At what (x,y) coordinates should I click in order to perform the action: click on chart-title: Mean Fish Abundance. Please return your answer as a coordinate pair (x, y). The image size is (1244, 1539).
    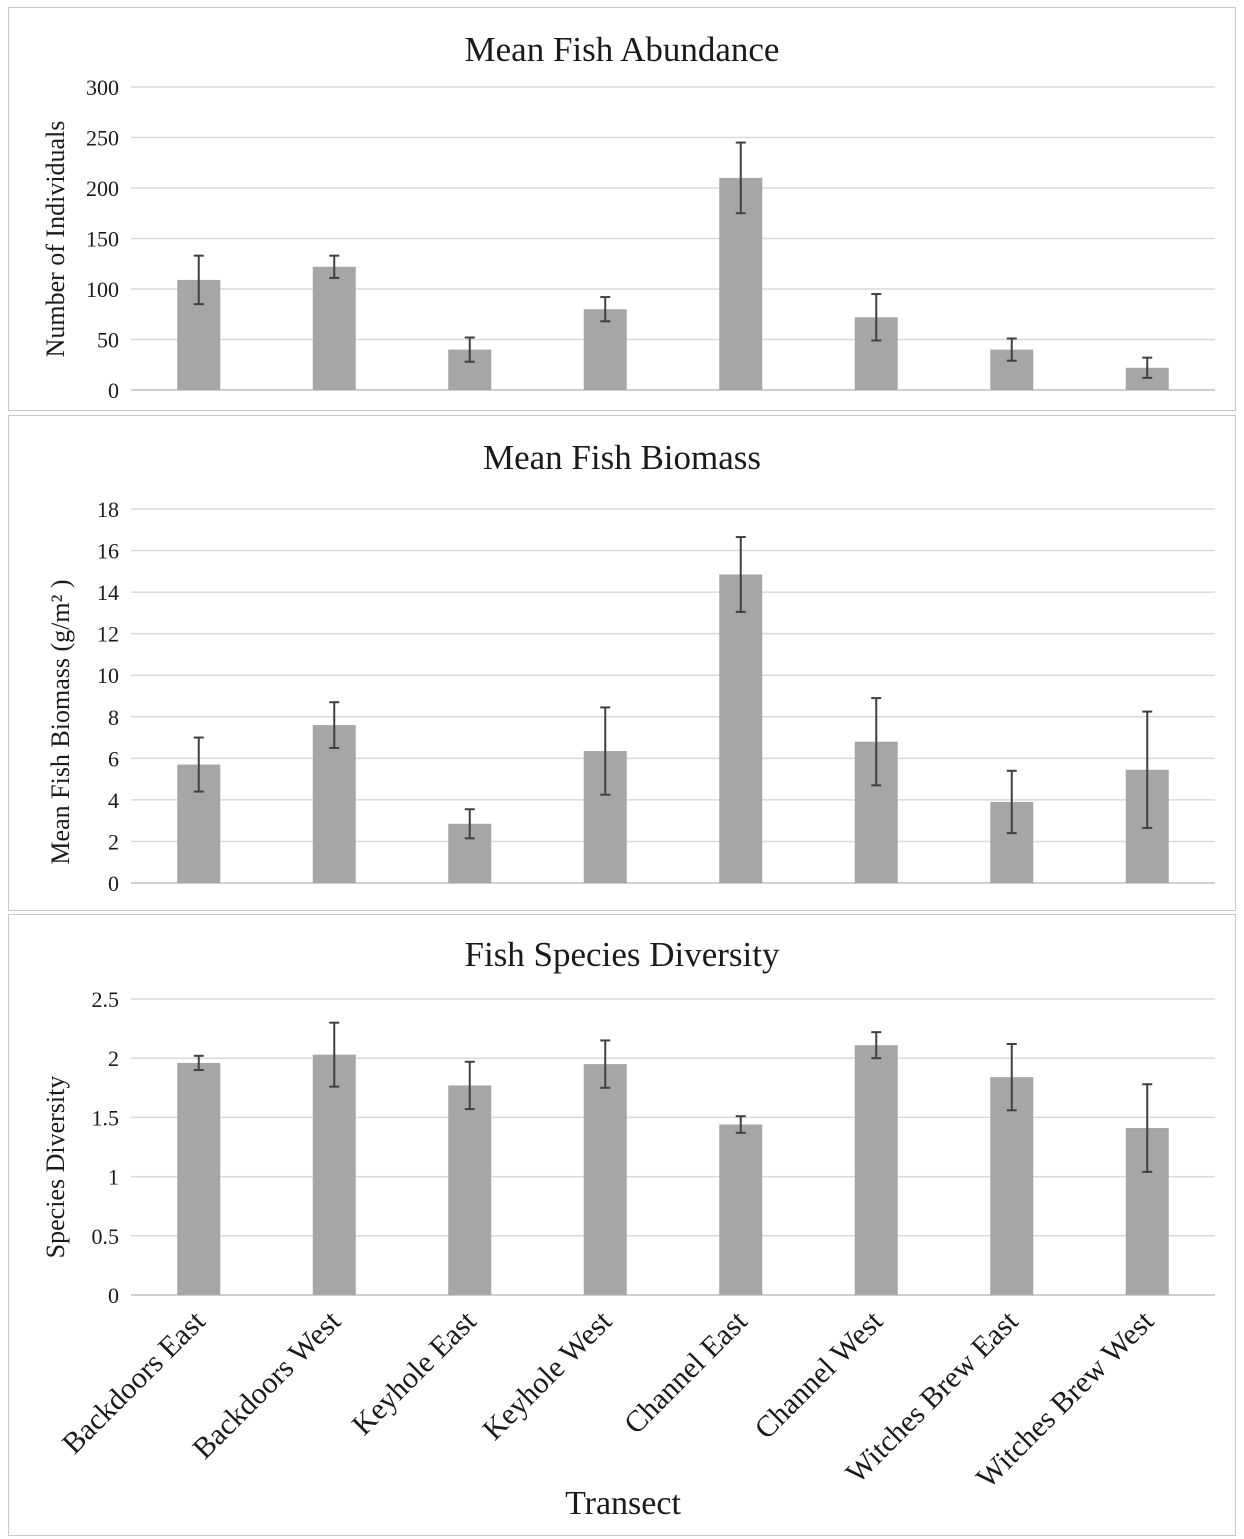
    Looking at the image, I should click on (622, 49).